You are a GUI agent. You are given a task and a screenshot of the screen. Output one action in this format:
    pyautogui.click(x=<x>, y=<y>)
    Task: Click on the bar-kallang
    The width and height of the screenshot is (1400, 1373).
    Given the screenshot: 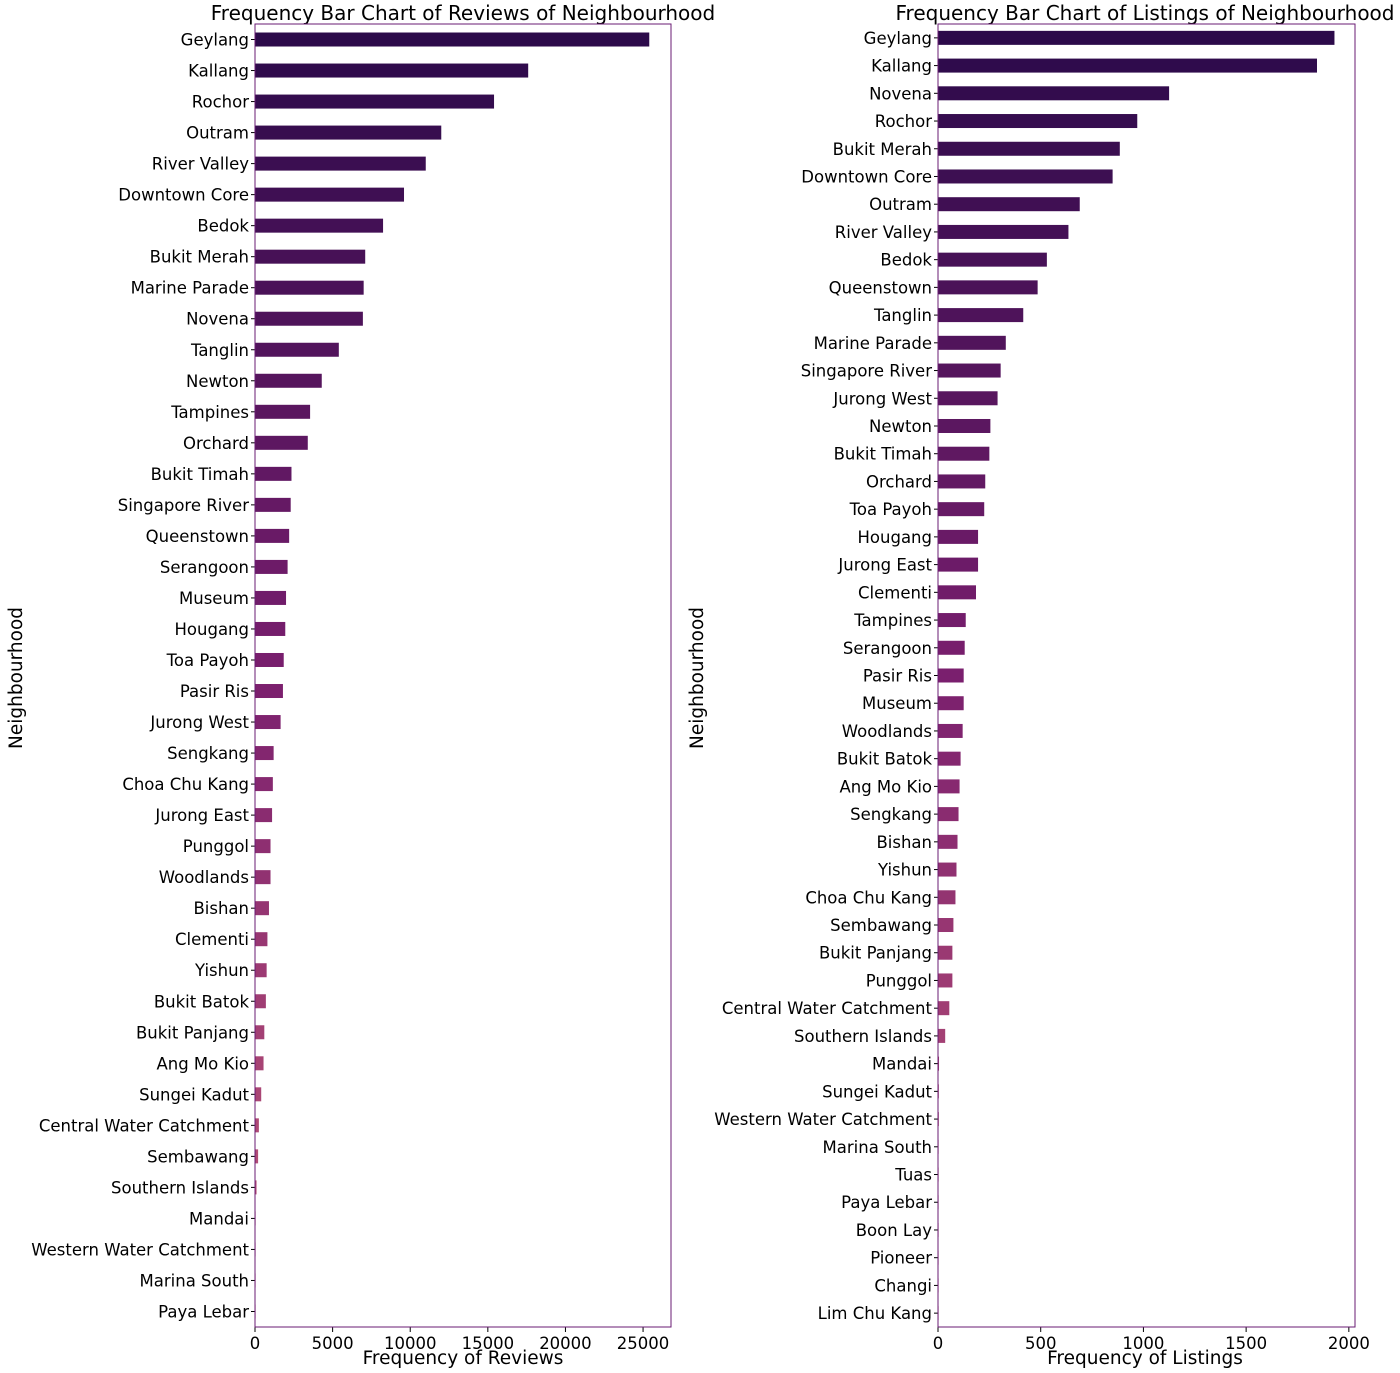 What is the action you would take?
    pyautogui.click(x=1127, y=65)
    